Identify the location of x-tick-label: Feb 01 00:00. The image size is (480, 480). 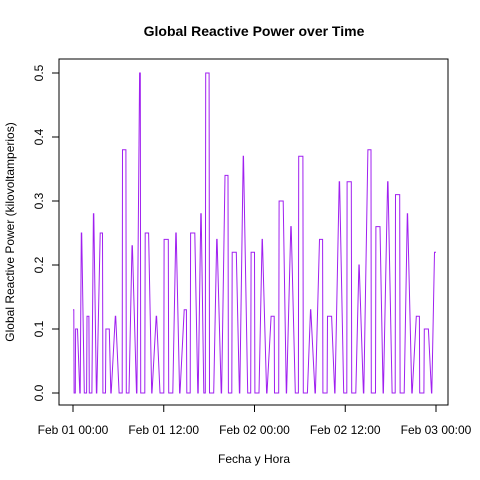
(73, 430).